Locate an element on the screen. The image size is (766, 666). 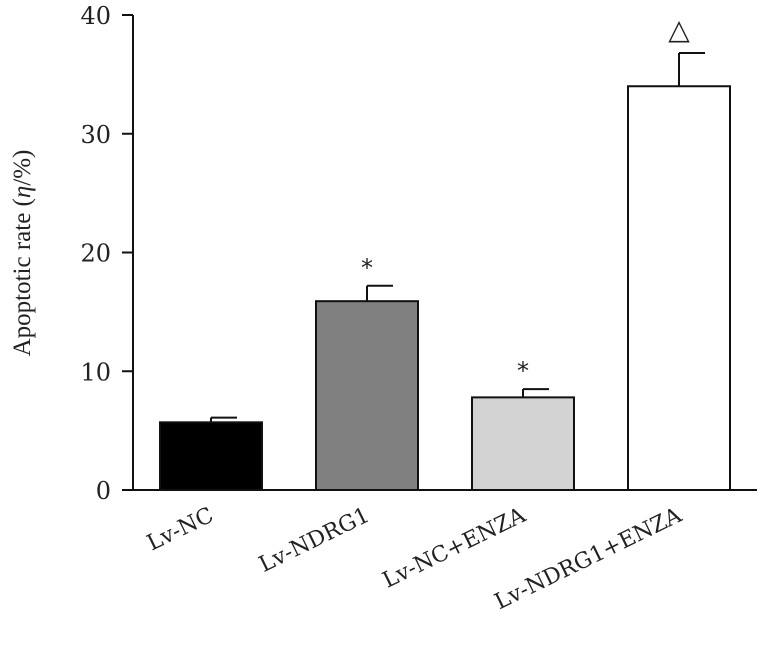
y-tick-label: 20 is located at coordinates (95, 254).